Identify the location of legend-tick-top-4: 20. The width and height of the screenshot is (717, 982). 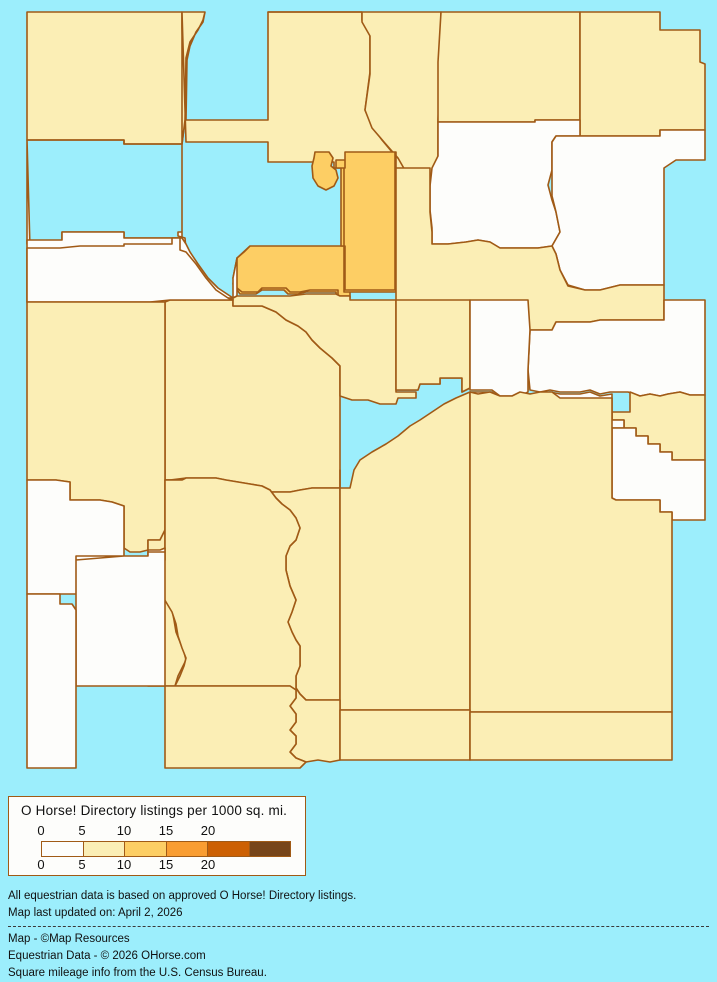
(208, 830).